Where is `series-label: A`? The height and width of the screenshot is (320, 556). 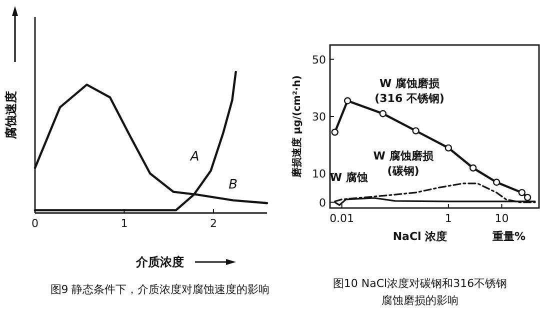
series-label: A is located at coordinates (194, 157).